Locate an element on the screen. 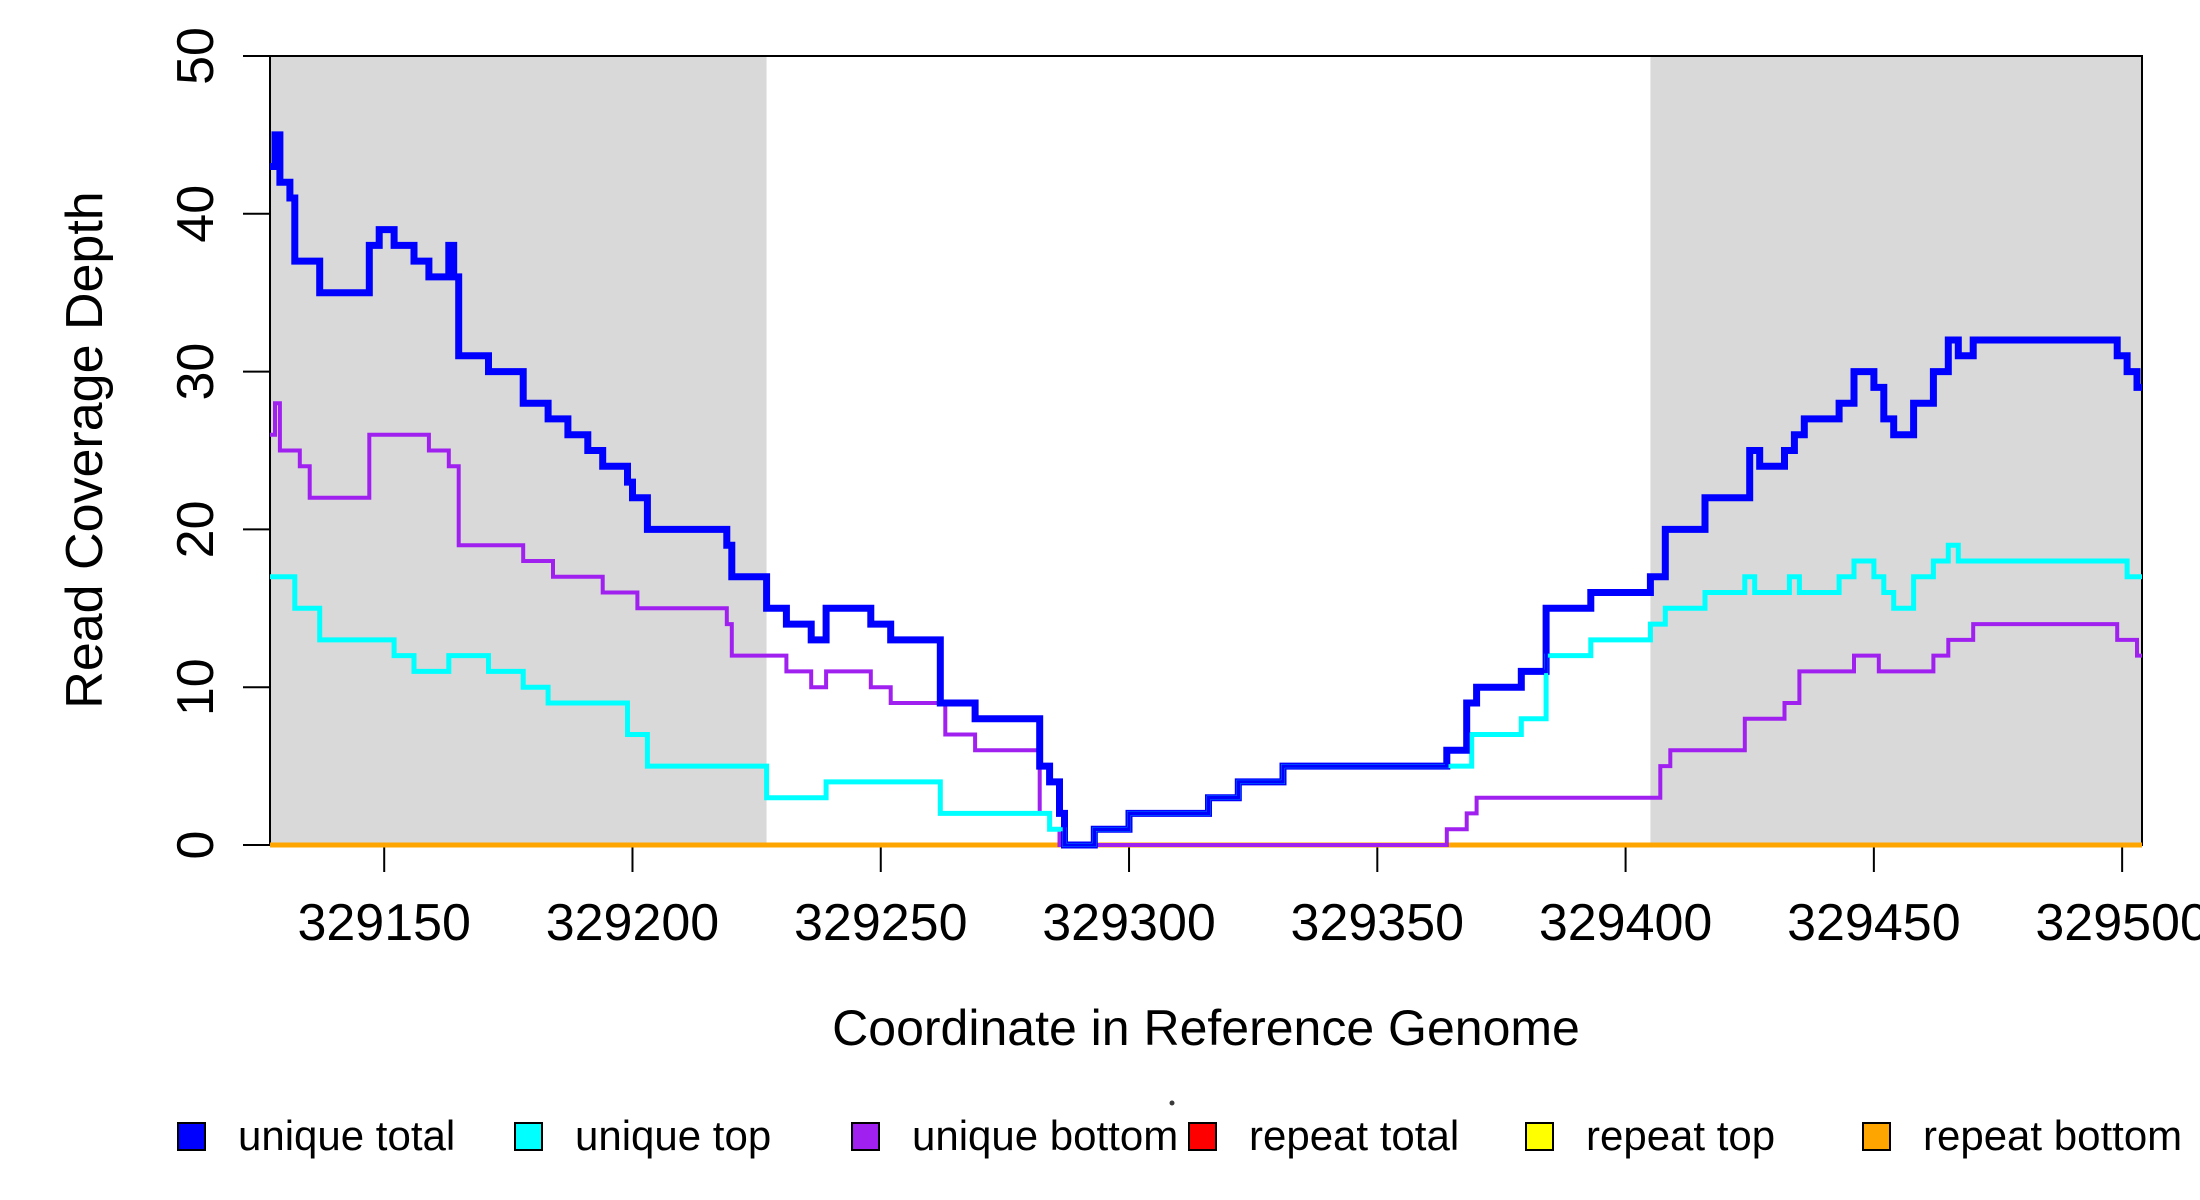 This screenshot has height=1200, width=2200. legend-swatch-unique-total is located at coordinates (191, 1136).